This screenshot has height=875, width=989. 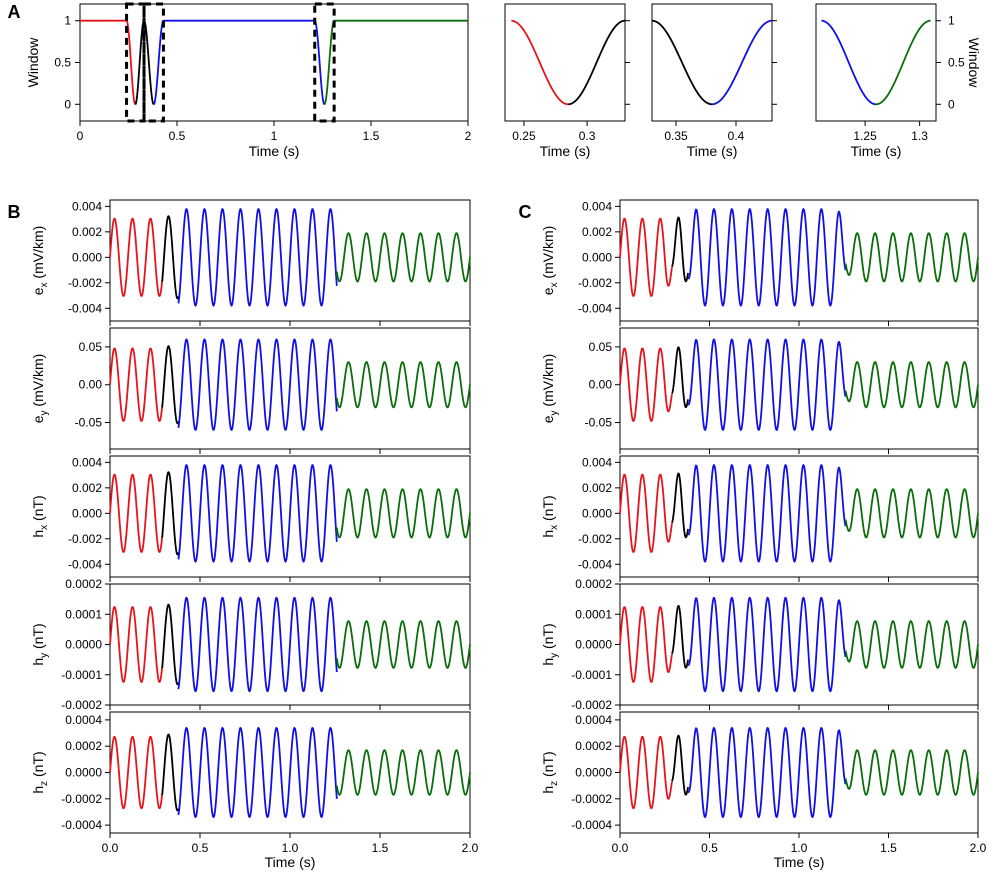 What do you see at coordinates (14, 212) in the screenshot?
I see `panel-label-b: B` at bounding box center [14, 212].